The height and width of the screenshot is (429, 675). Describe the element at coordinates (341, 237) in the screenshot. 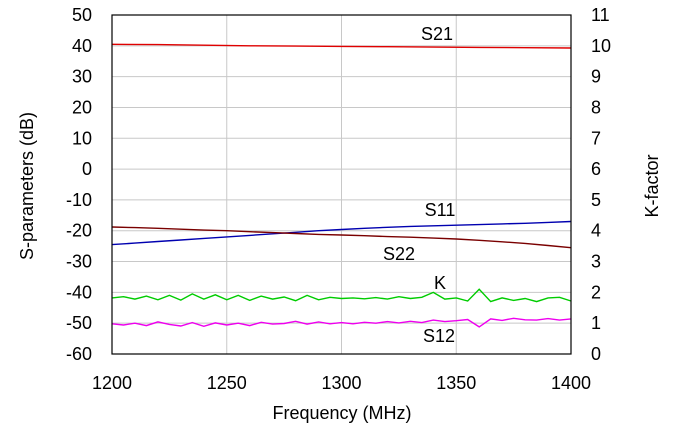

I see `series-line-s22` at that location.